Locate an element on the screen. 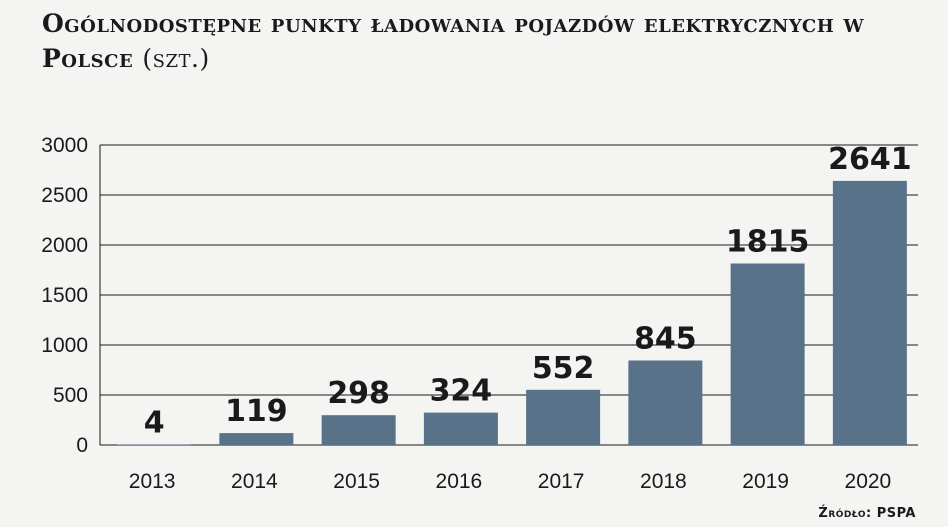  bar-2015 is located at coordinates (358, 430).